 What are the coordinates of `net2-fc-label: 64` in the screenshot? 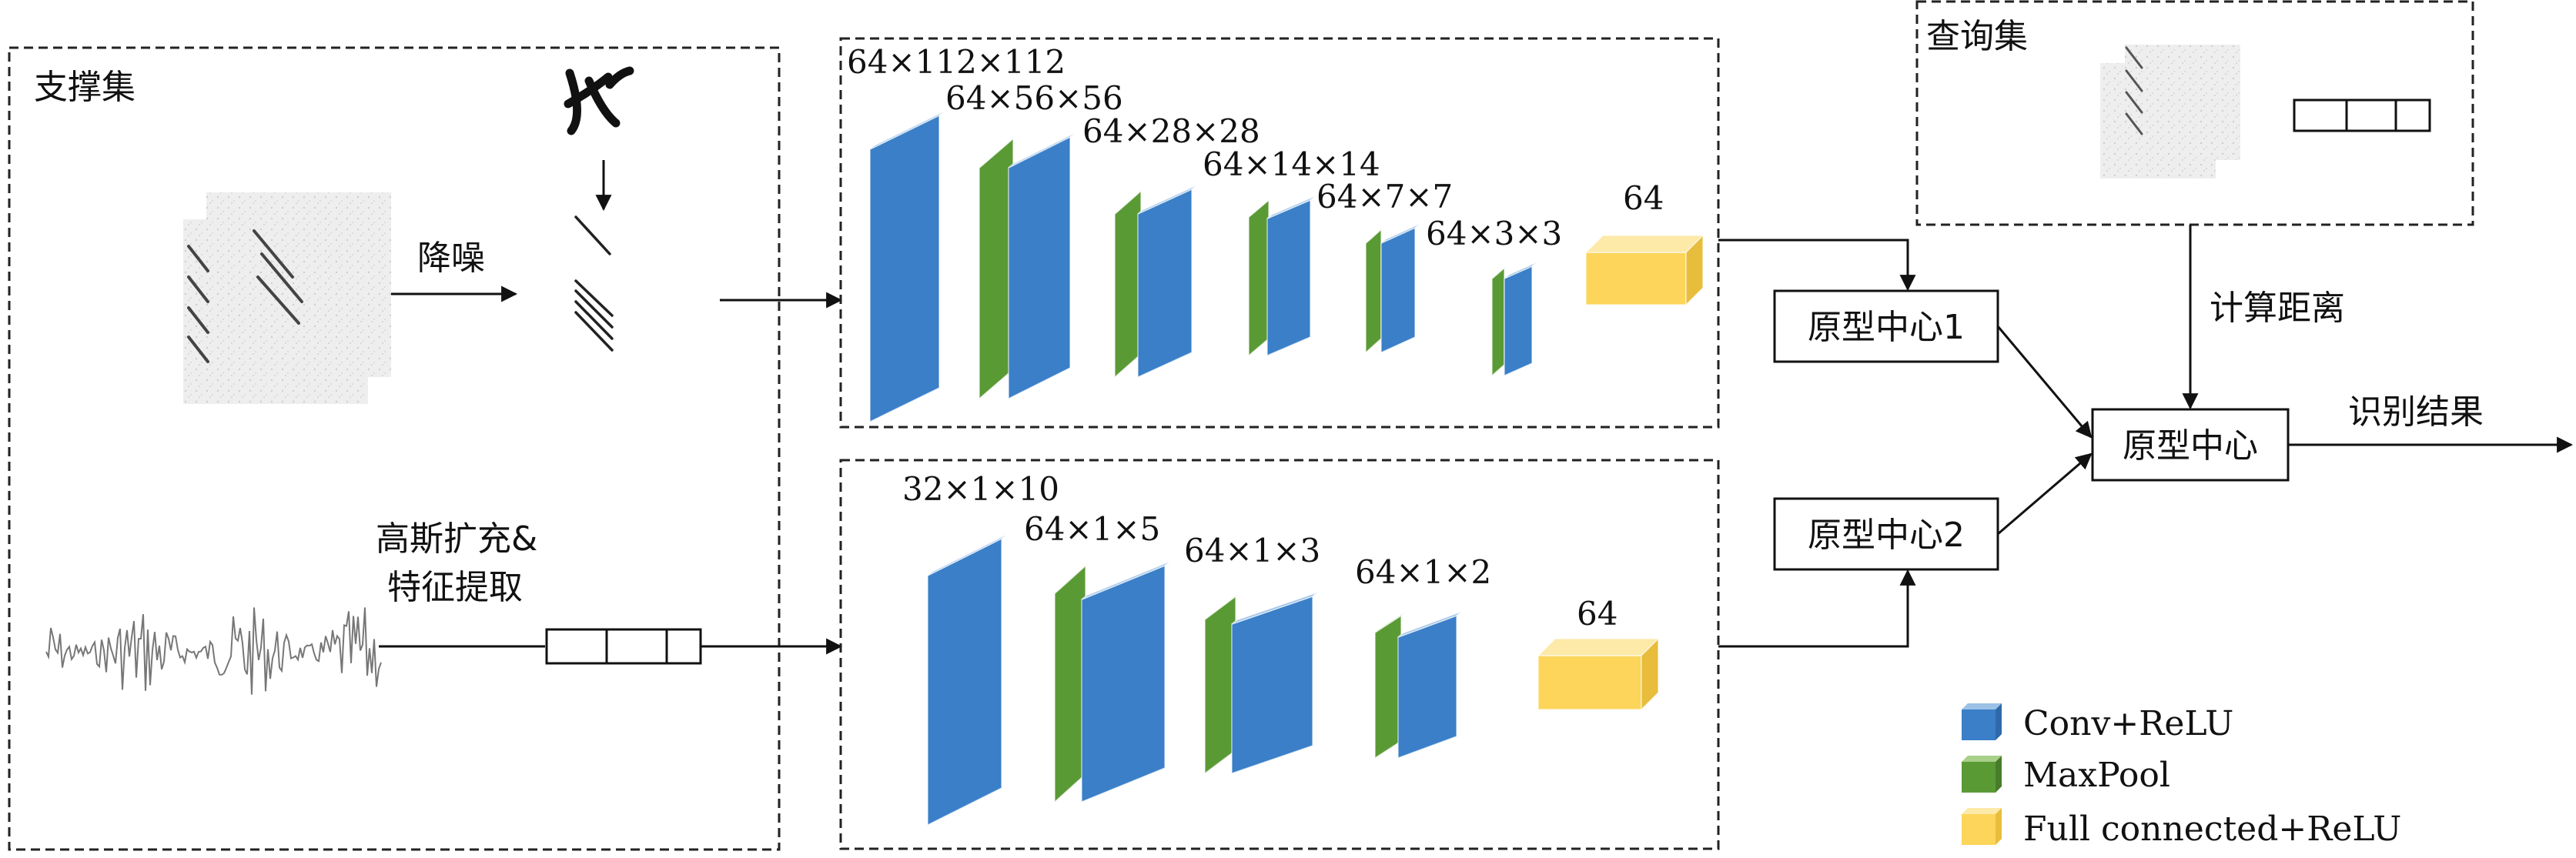 It's located at (1598, 614).